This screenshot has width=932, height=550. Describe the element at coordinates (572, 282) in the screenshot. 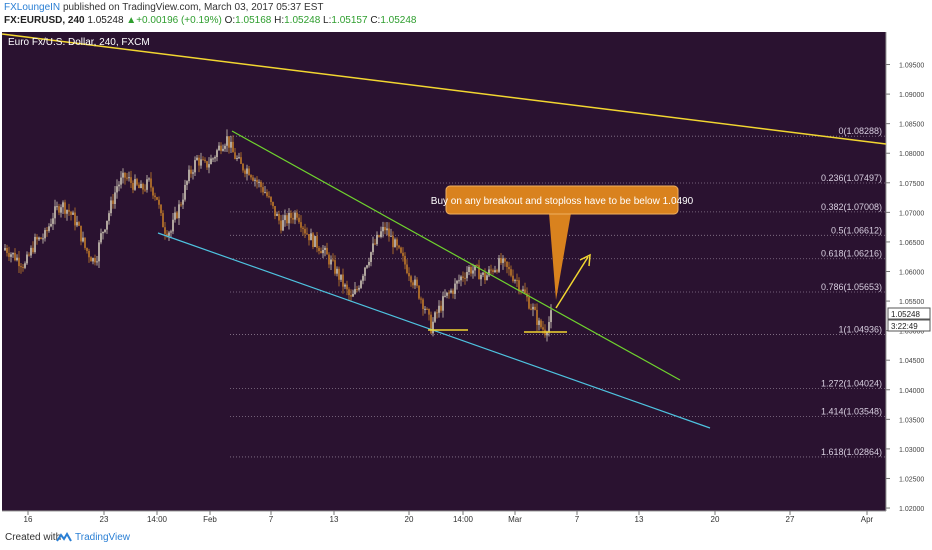

I see `breakout-arrow` at that location.